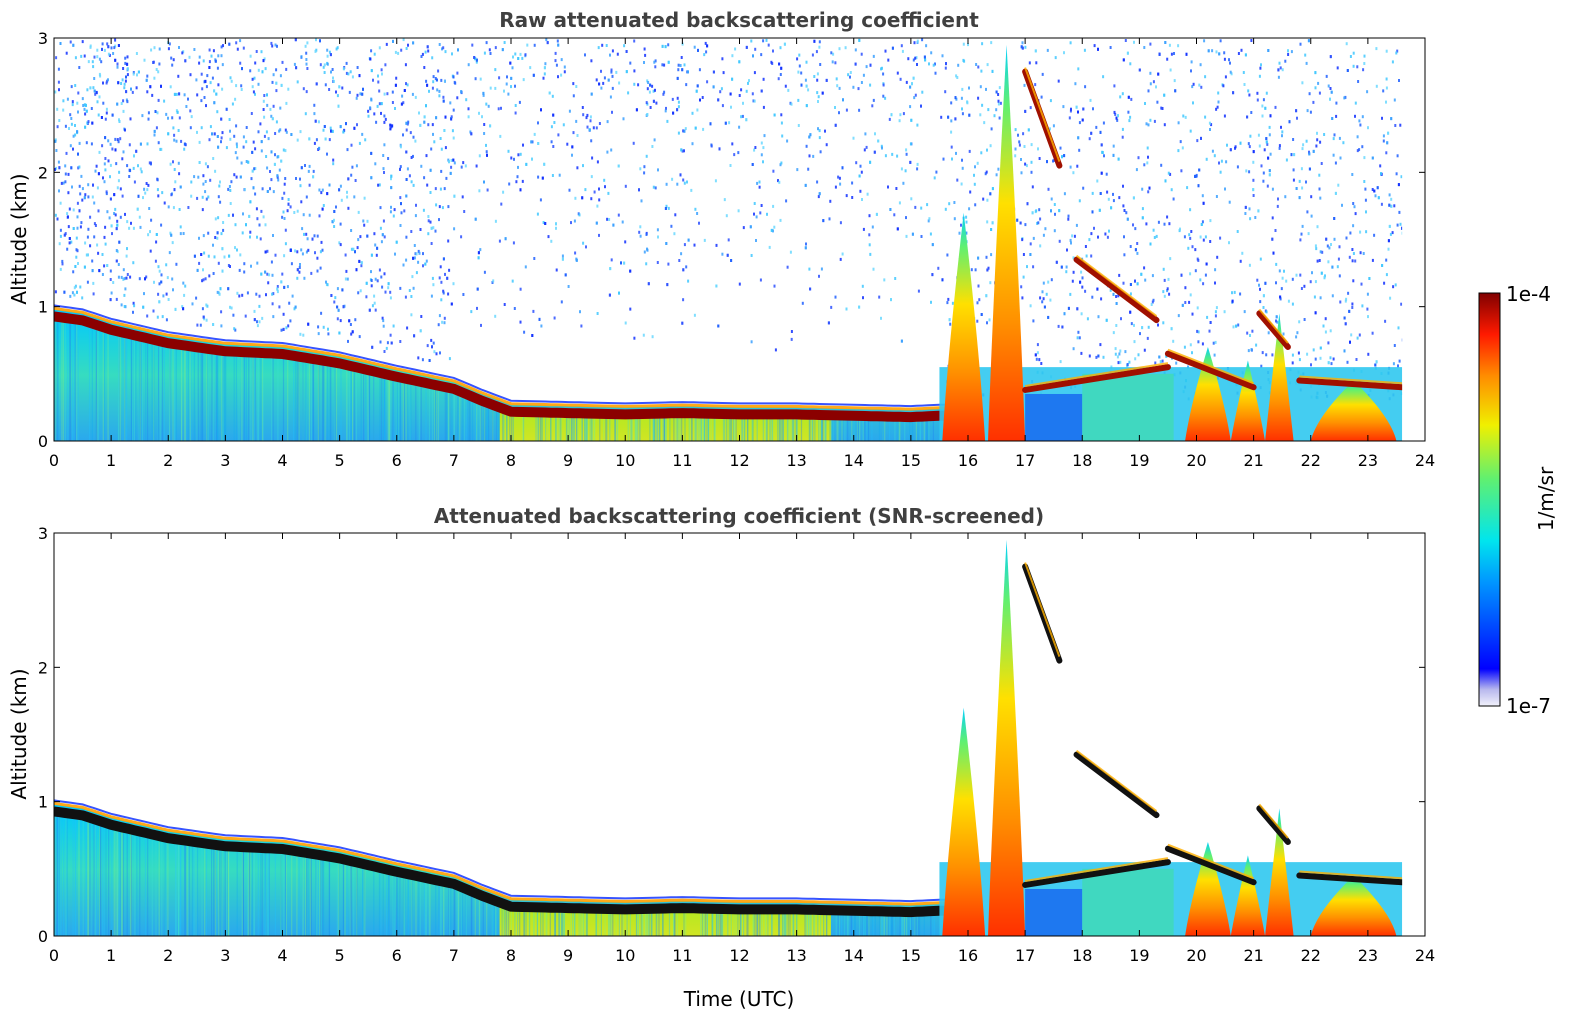 The image size is (1595, 1024). What do you see at coordinates (739, 999) in the screenshot?
I see `x-axis-label: Time (UTC)` at bounding box center [739, 999].